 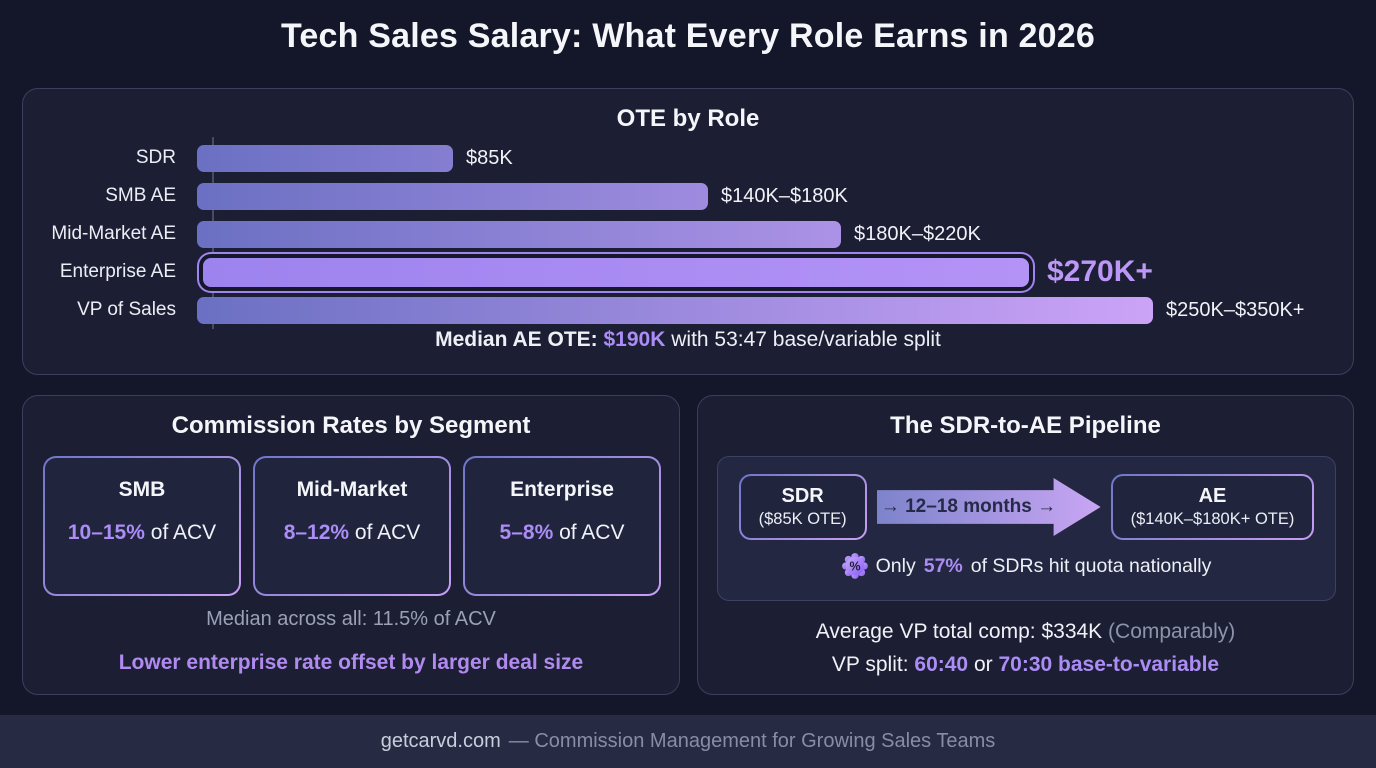 What do you see at coordinates (802, 496) in the screenshot?
I see `sdr-role-name: SDR` at bounding box center [802, 496].